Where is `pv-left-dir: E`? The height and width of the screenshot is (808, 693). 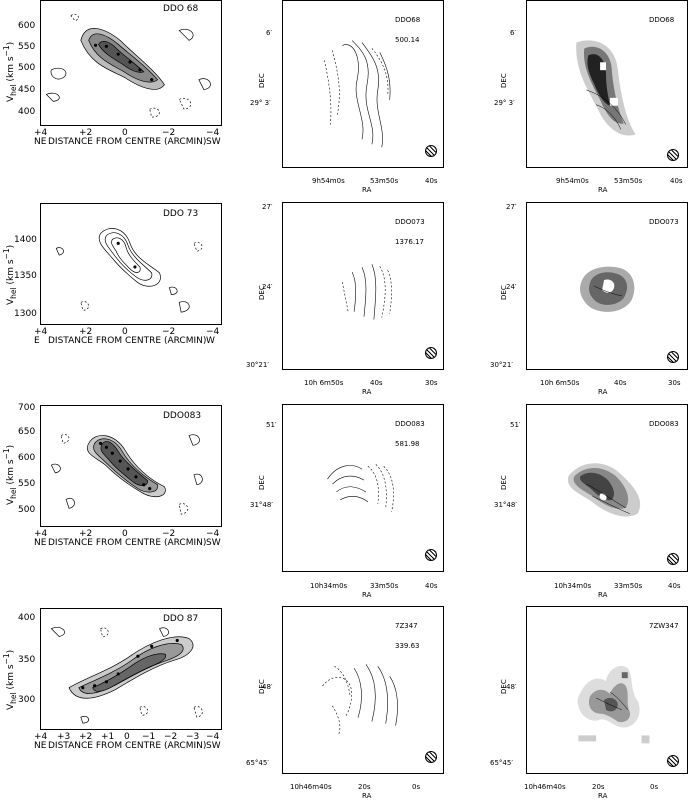
pv-left-dir: E is located at coordinates (37, 341).